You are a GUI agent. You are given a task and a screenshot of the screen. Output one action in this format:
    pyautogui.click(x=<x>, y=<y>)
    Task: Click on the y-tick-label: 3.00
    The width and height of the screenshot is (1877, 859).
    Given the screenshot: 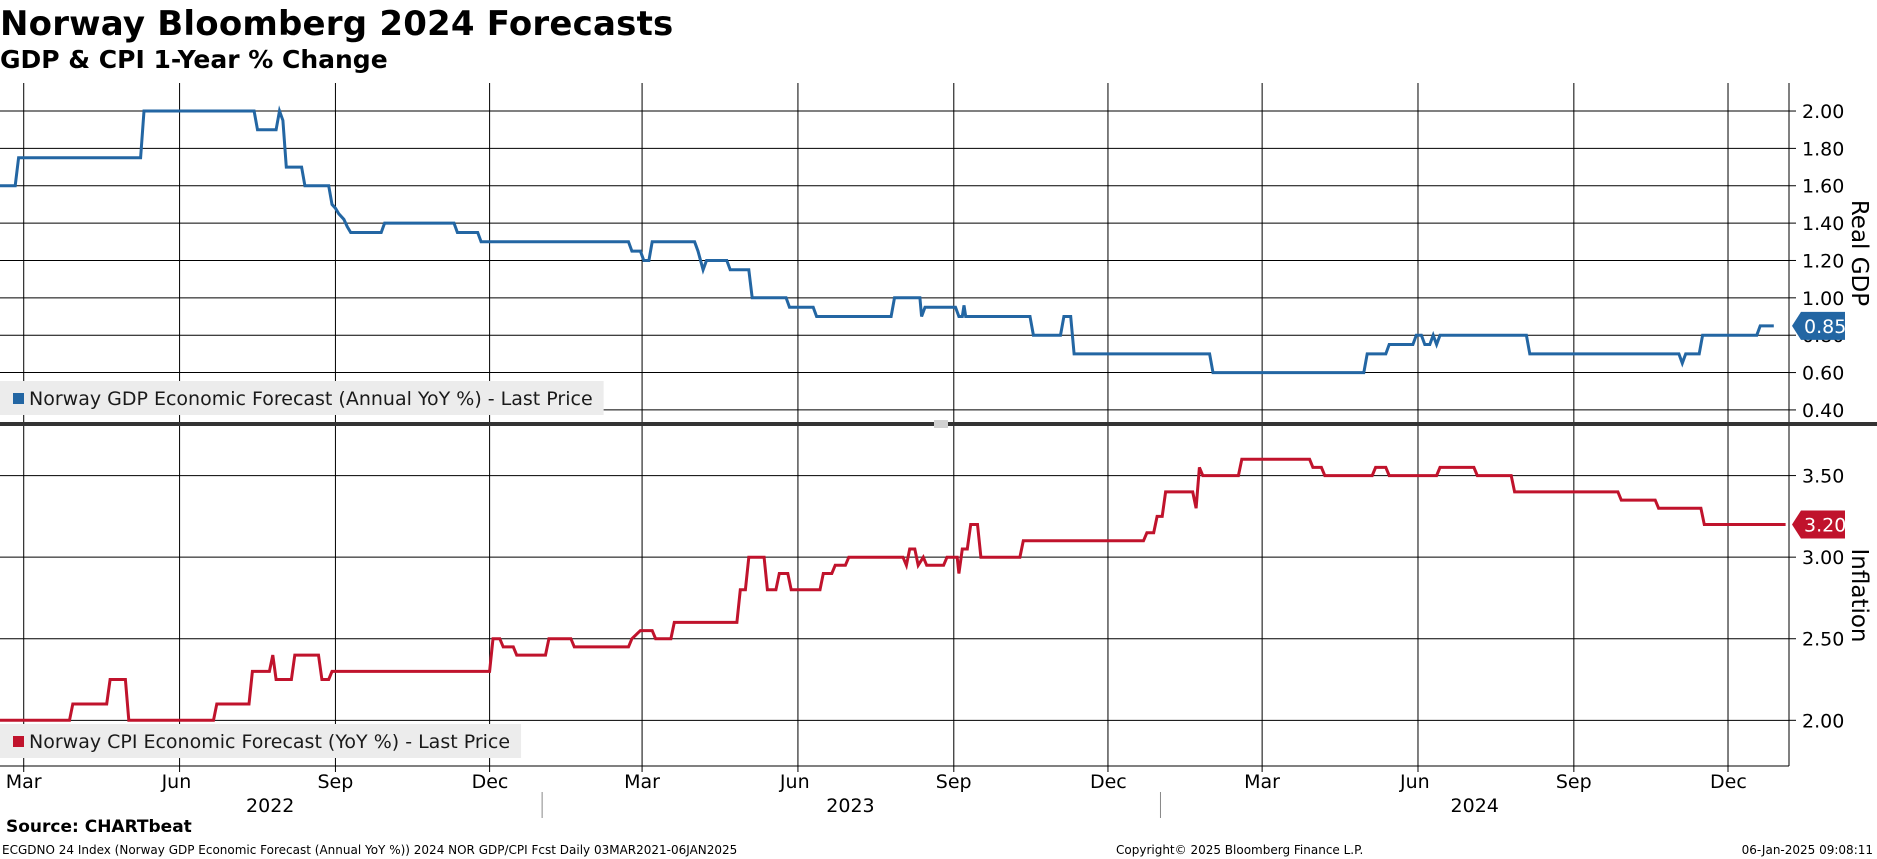 What is the action you would take?
    pyautogui.click(x=1823, y=558)
    